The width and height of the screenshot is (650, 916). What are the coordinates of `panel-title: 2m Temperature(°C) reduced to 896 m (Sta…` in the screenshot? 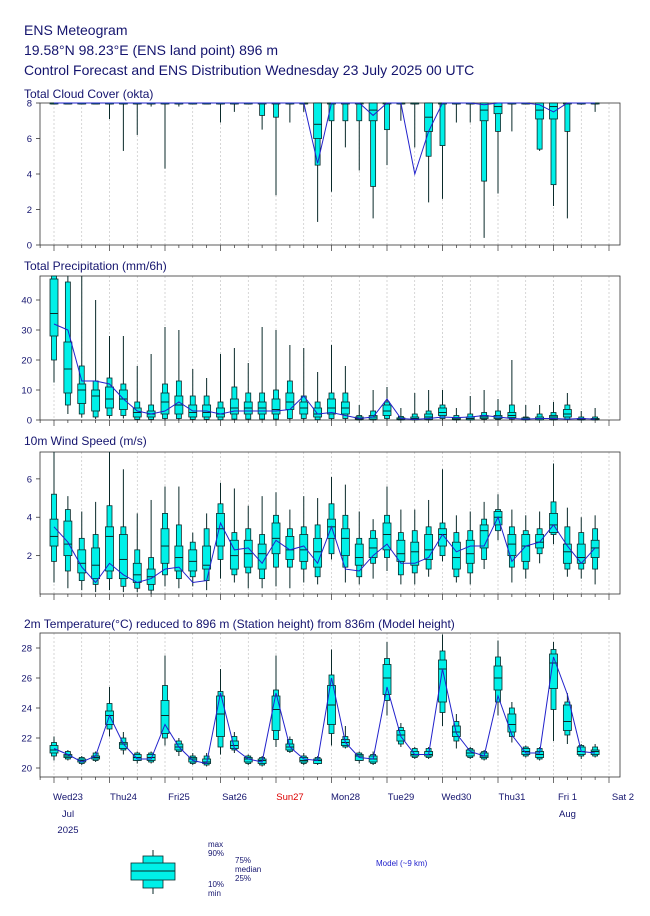 It's located at (239, 624).